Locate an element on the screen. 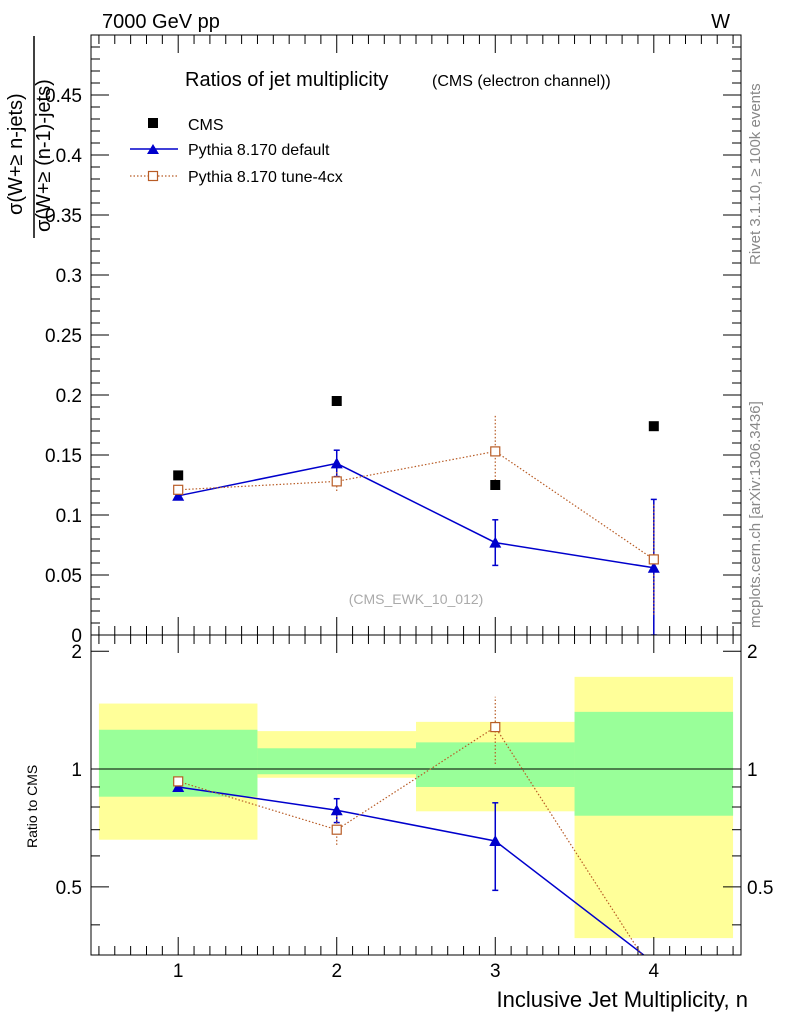  ratio-line-pythia-8-170-default is located at coordinates (411, 870).